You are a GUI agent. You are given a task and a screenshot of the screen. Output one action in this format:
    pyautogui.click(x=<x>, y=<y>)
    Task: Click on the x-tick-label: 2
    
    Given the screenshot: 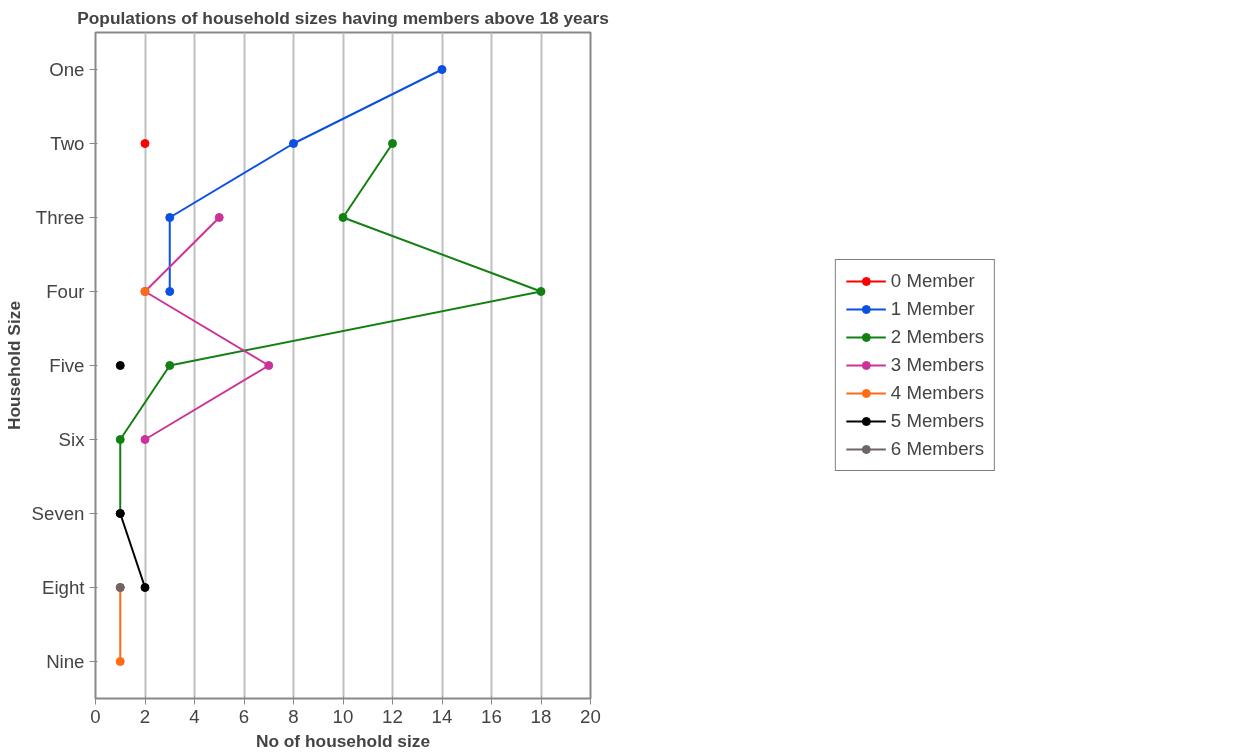 What is the action you would take?
    pyautogui.click(x=145, y=716)
    